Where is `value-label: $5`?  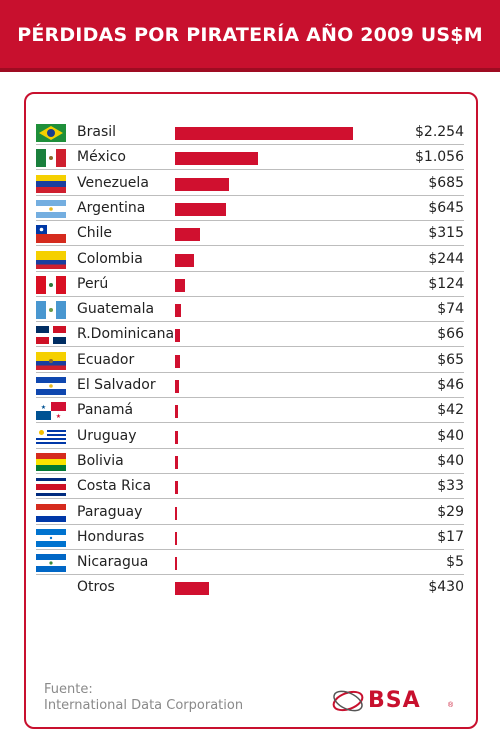 value-label: $5 is located at coordinates (455, 562).